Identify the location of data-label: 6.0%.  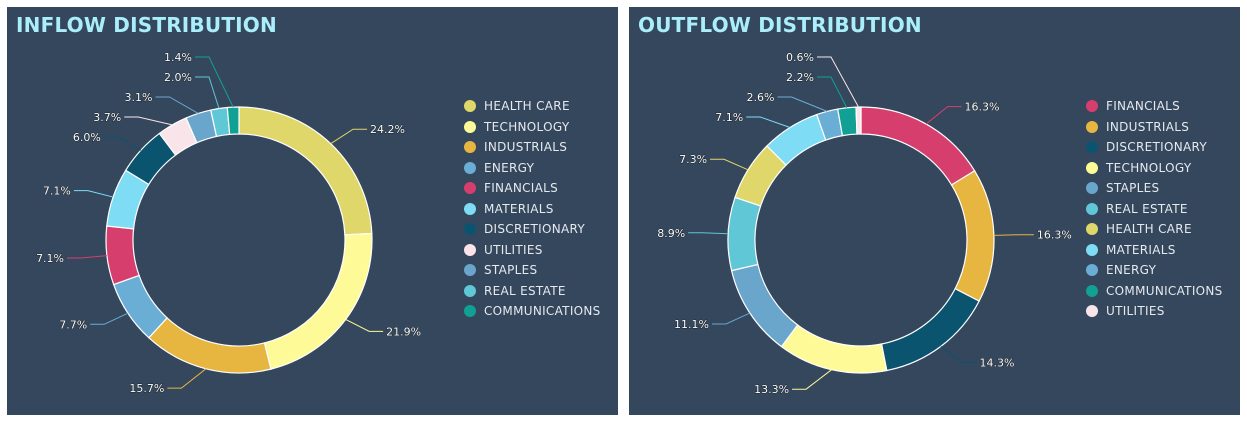
(87, 137).